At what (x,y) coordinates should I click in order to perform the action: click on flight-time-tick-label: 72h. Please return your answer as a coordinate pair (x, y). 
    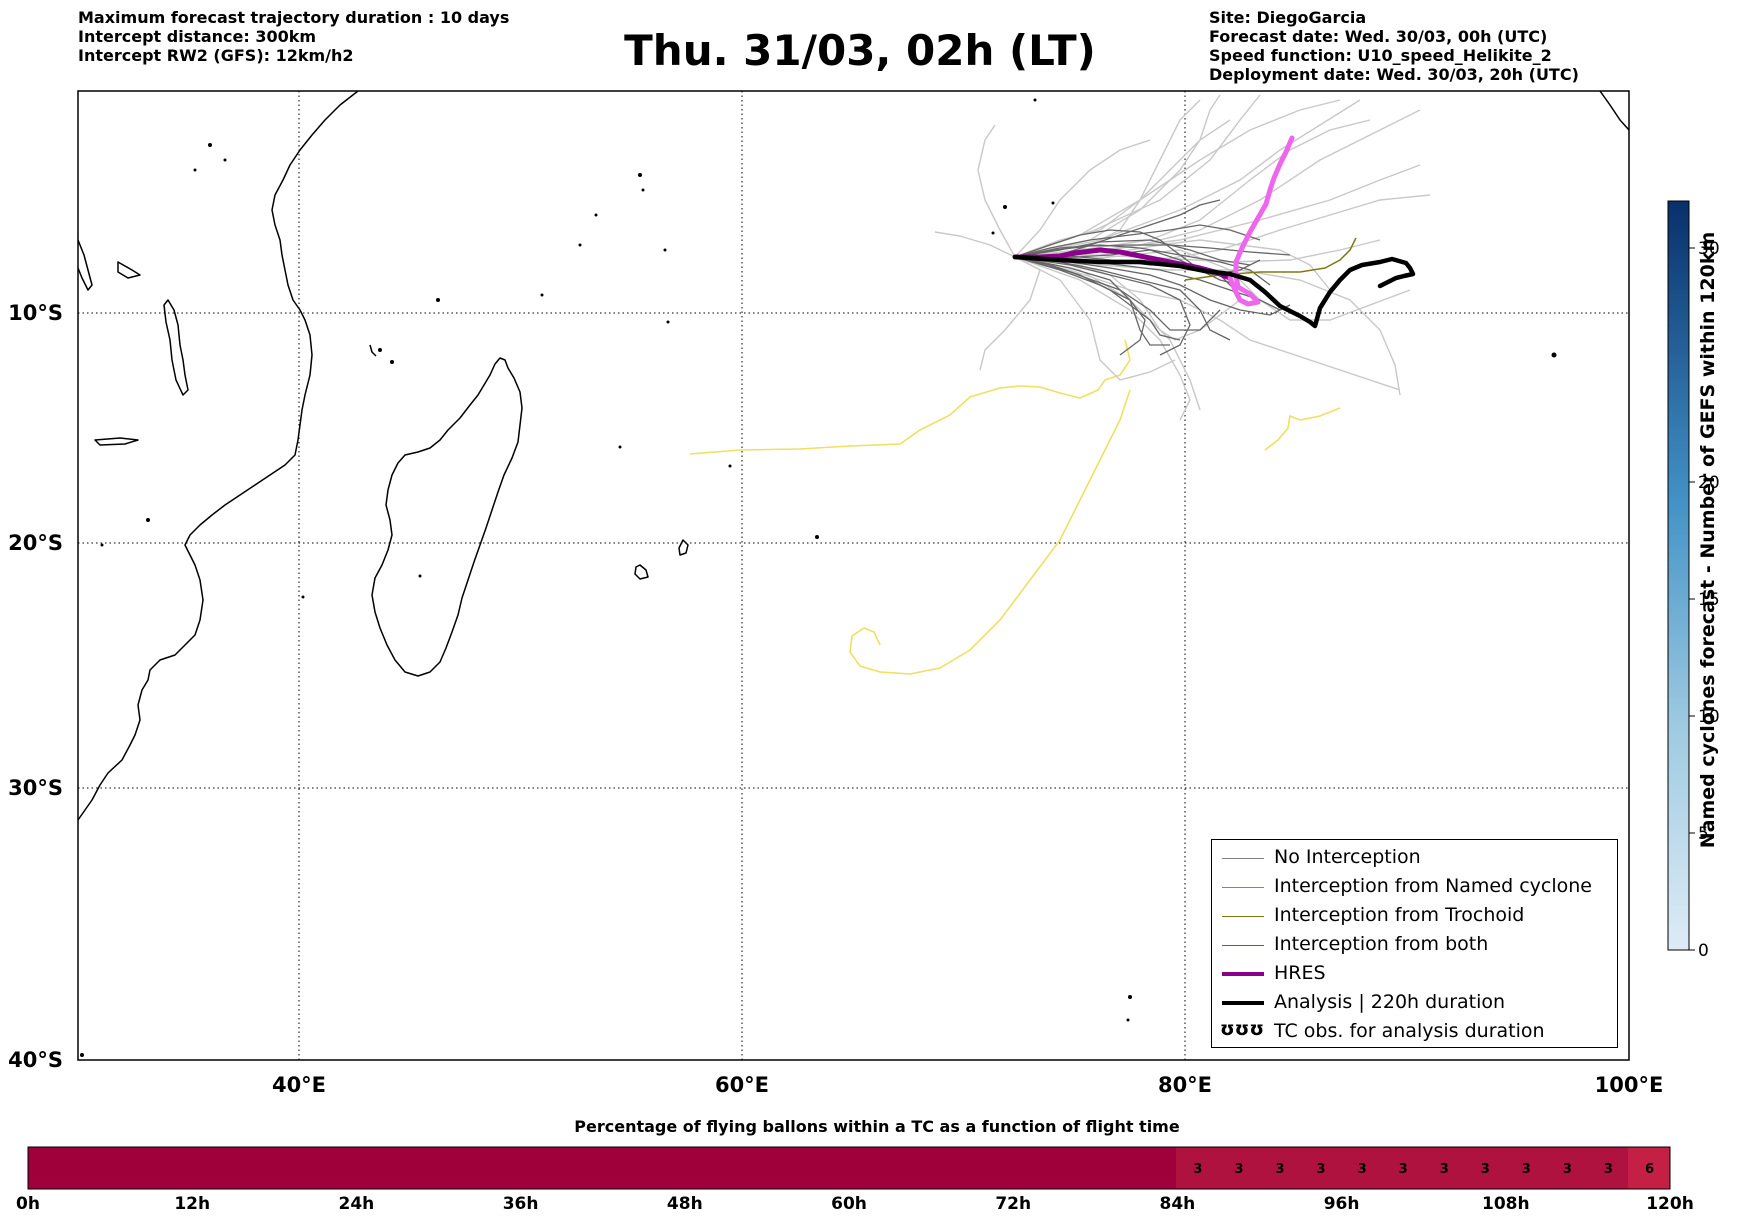
    Looking at the image, I should click on (1013, 1204).